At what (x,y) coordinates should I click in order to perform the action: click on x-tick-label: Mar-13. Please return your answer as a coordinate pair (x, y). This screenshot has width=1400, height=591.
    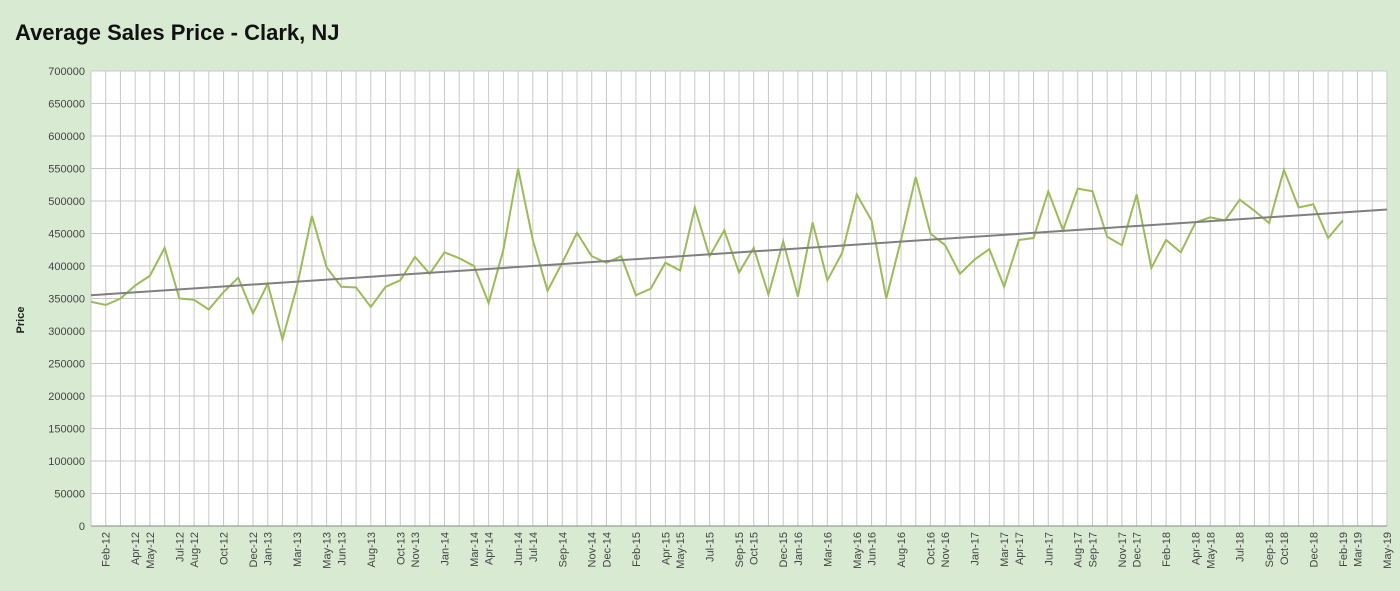
    Looking at the image, I should click on (298, 549).